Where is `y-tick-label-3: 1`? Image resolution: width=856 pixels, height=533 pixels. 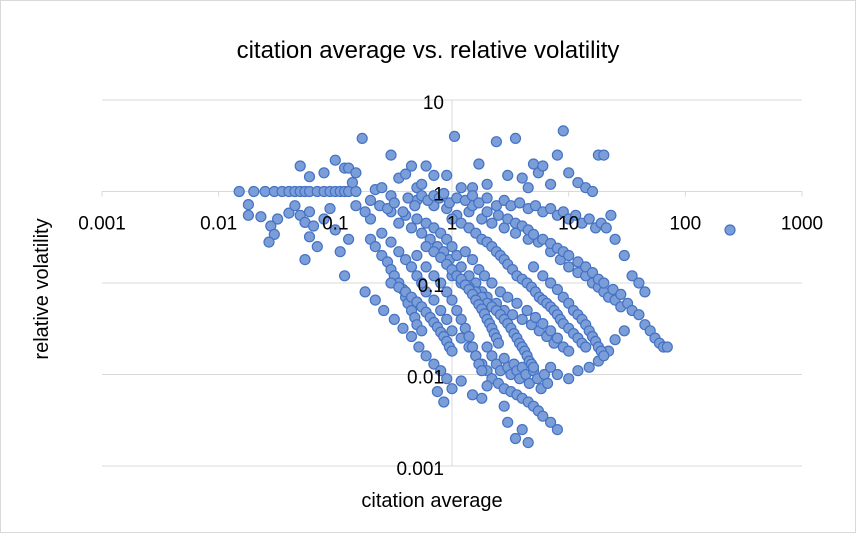 y-tick-label-3: 1 is located at coordinates (438, 195).